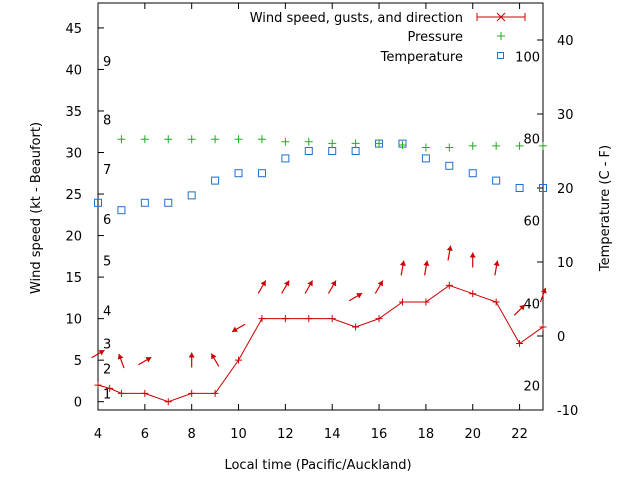 Image resolution: width=640 pixels, height=480 pixels. Describe the element at coordinates (472, 434) in the screenshot. I see `x-tick-label: 20` at that location.